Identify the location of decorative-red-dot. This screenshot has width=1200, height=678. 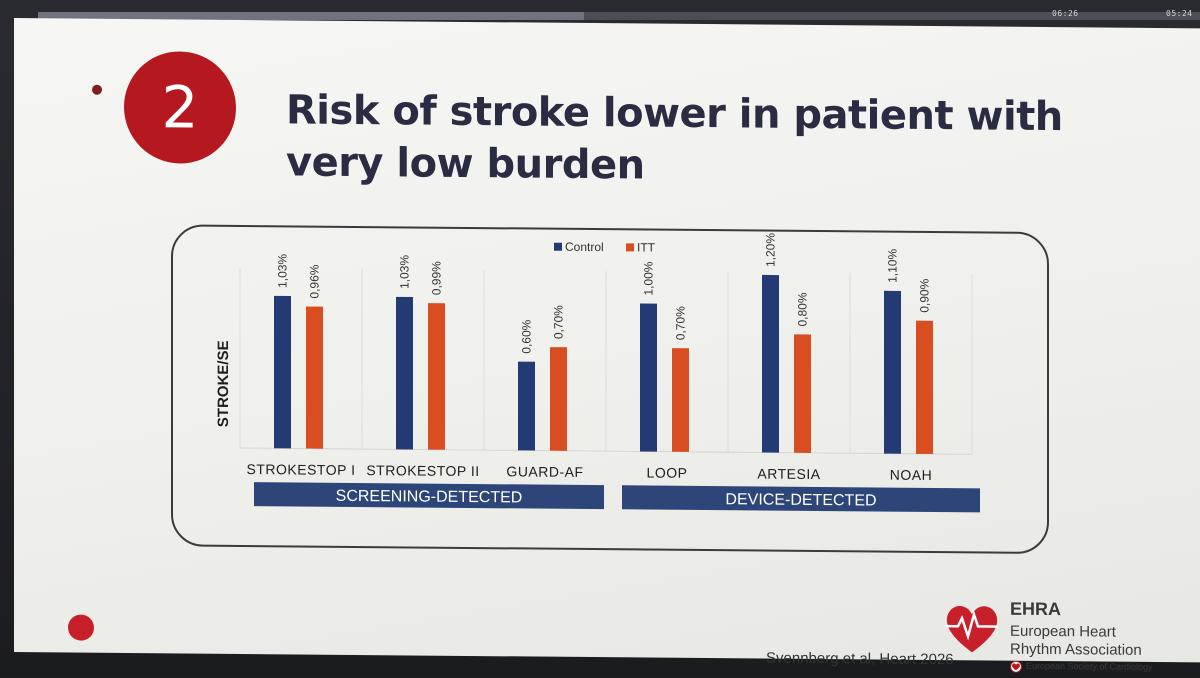
(81, 627).